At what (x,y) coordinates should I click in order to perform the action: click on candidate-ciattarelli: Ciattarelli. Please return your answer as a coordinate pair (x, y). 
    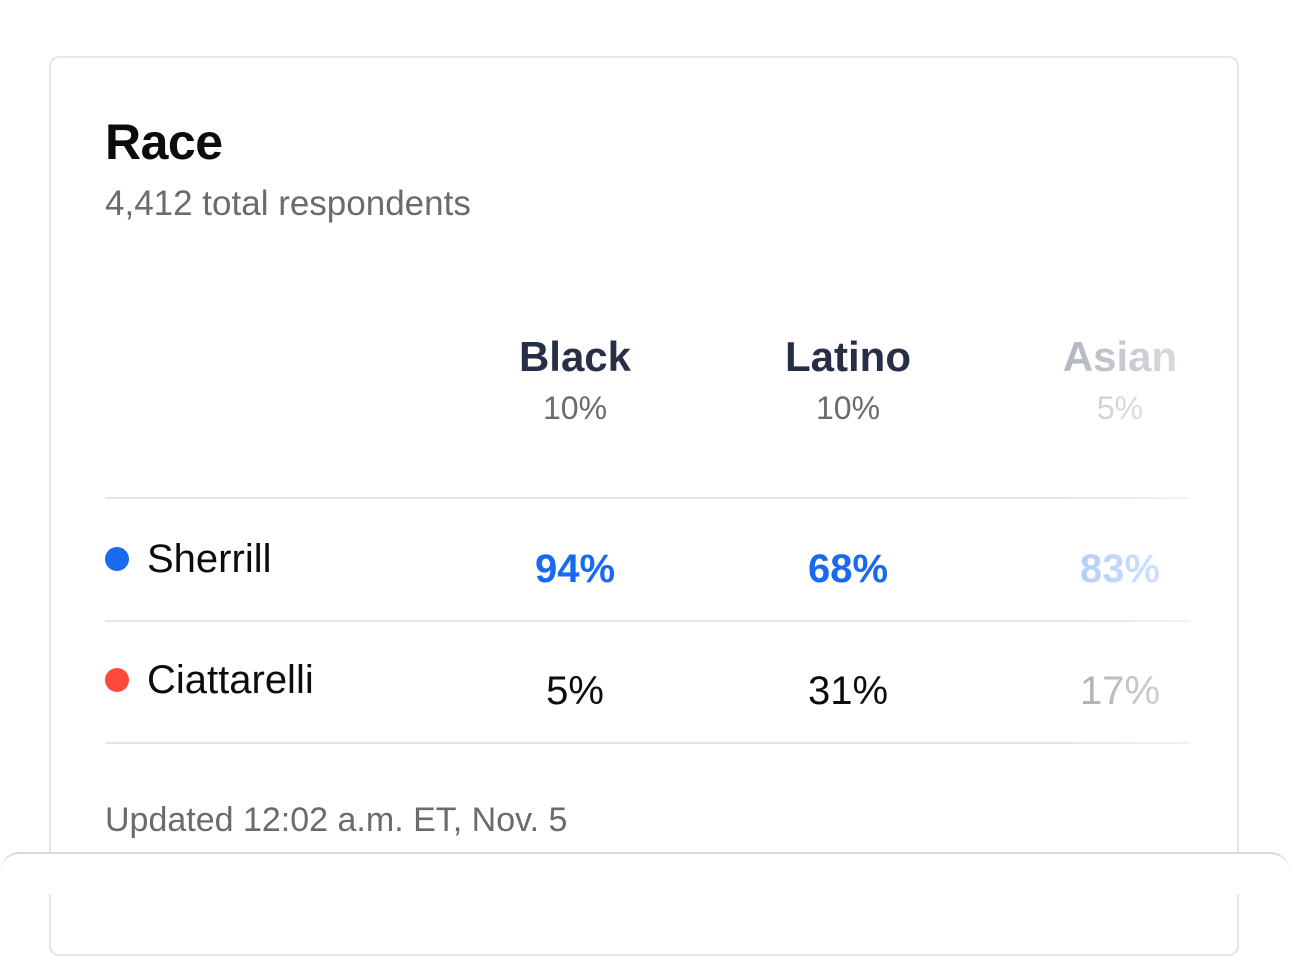
    Looking at the image, I should click on (209, 680).